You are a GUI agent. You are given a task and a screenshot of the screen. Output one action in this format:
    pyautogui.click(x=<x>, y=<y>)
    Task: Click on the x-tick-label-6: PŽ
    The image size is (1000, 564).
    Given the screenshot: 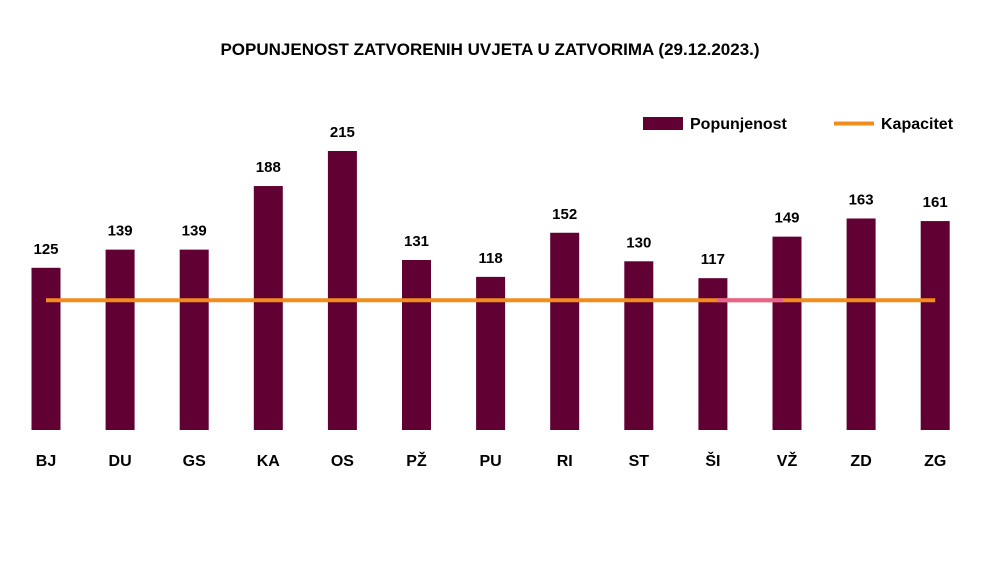 What is the action you would take?
    pyautogui.click(x=416, y=460)
    